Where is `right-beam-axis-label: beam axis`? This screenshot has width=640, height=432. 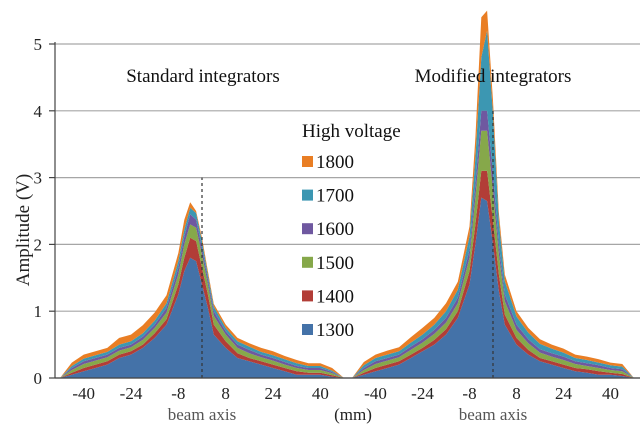 right-beam-axis-label: beam axis is located at coordinates (493, 414).